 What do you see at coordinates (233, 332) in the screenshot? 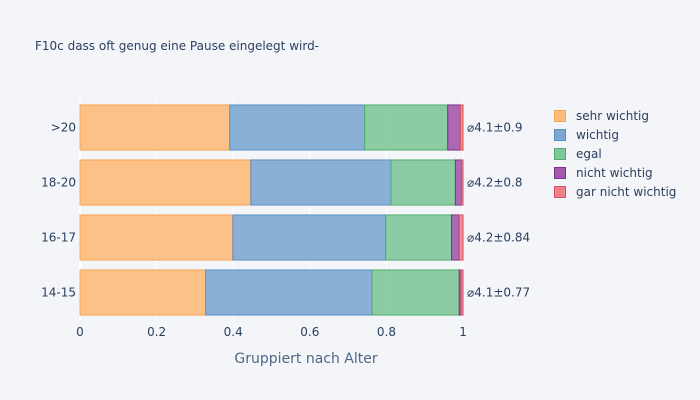
I see `x-tick-label: 0.4` at bounding box center [233, 332].